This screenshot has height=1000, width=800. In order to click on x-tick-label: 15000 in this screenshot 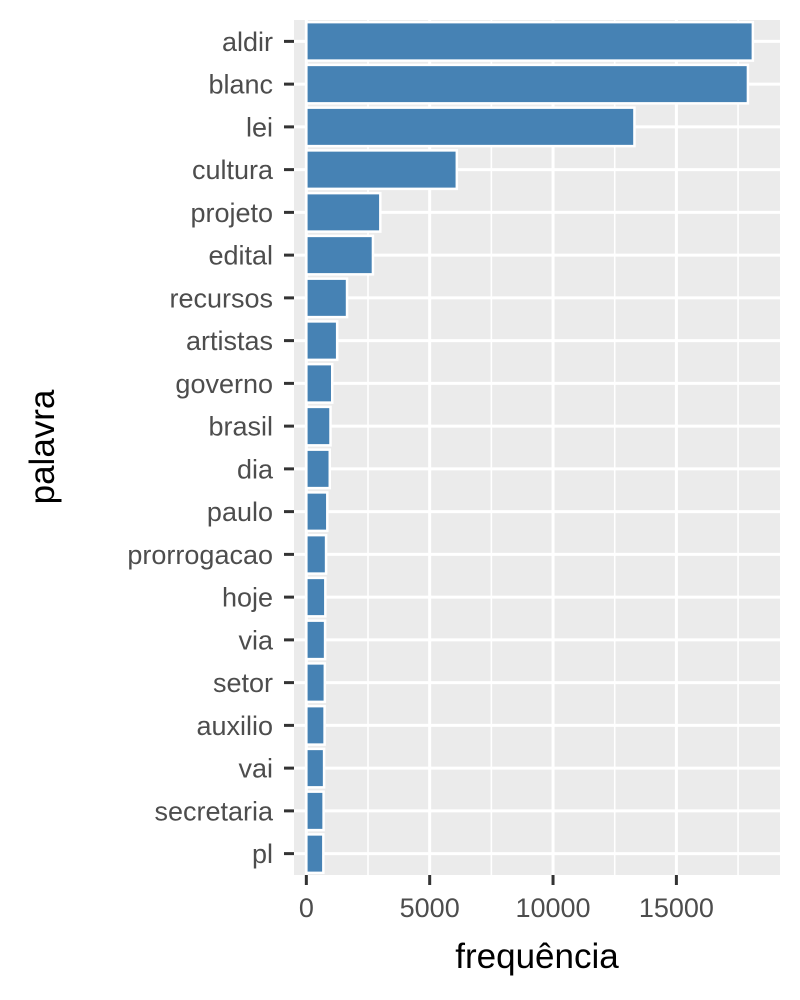, I will do `click(676, 908)`.